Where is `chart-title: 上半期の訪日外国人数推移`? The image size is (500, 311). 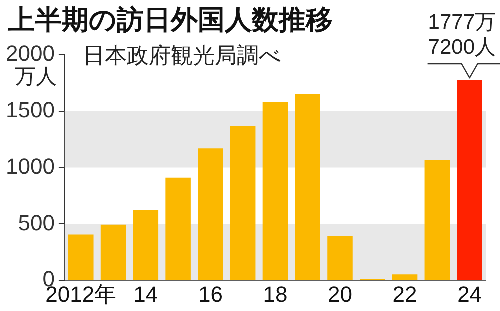 chart-title: 上半期の訪日外国人数推移 is located at coordinates (170, 21).